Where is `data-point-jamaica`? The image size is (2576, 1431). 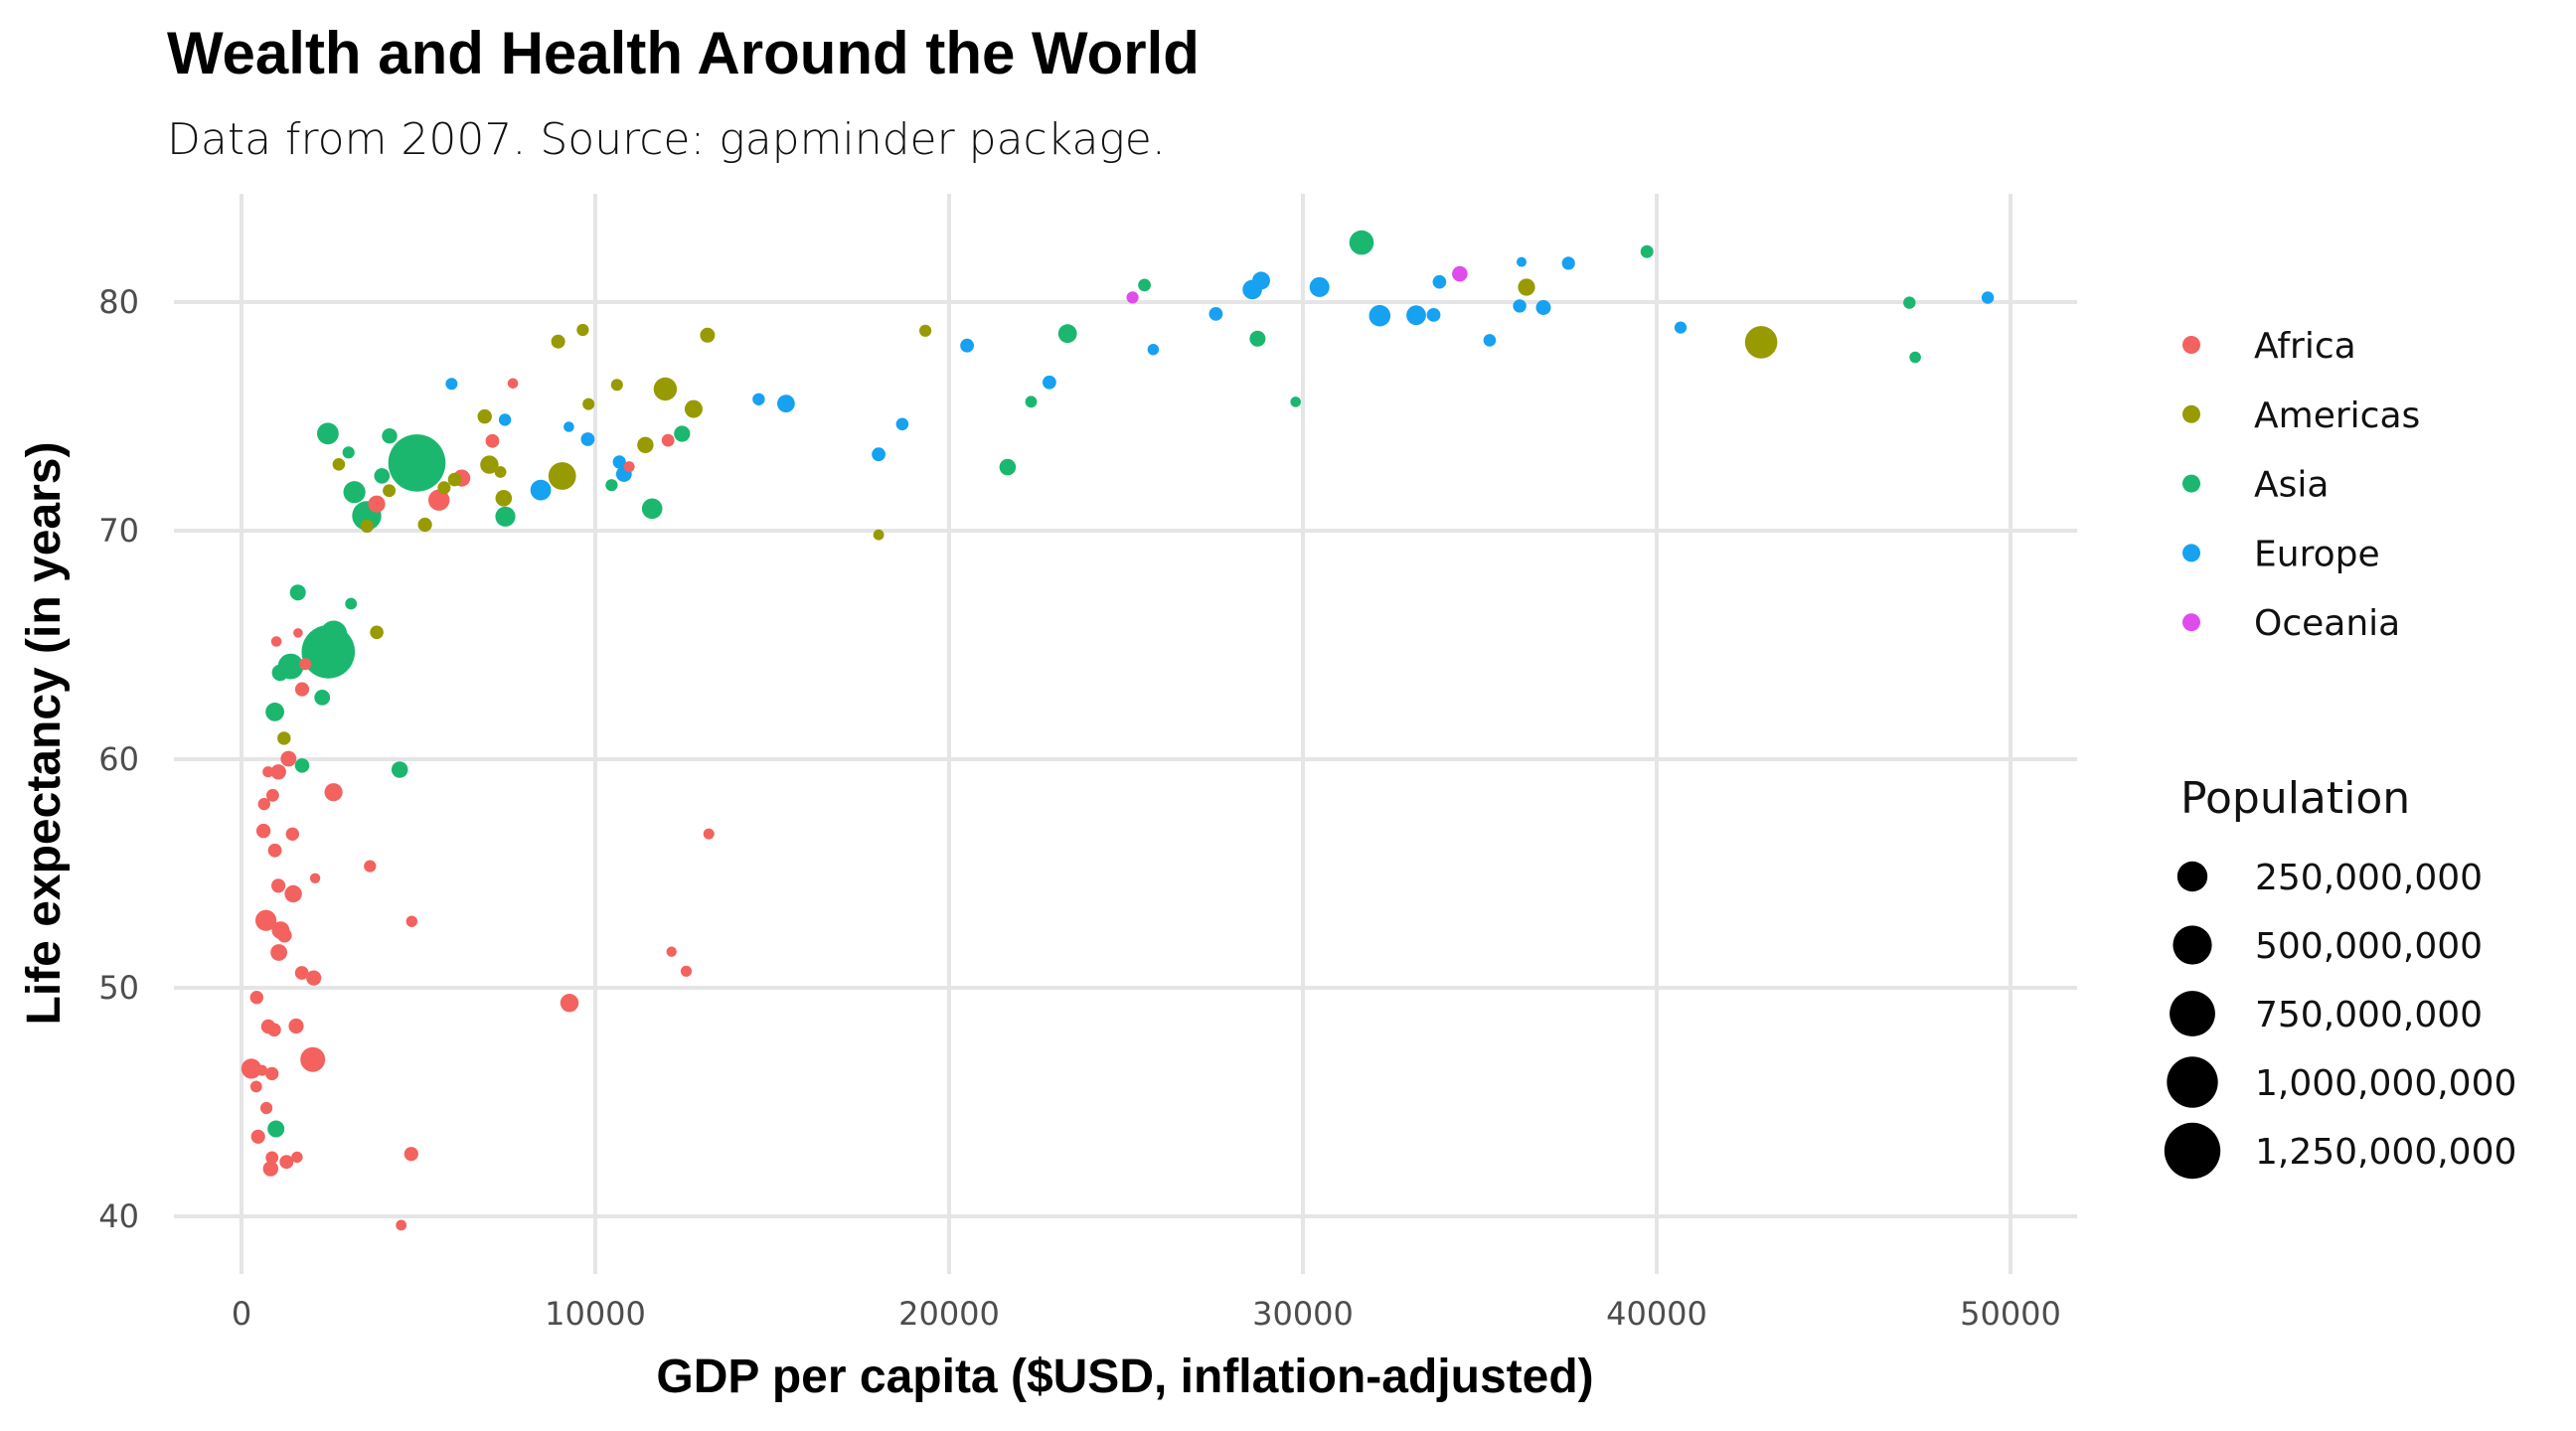
data-point-jamaica is located at coordinates (500, 472).